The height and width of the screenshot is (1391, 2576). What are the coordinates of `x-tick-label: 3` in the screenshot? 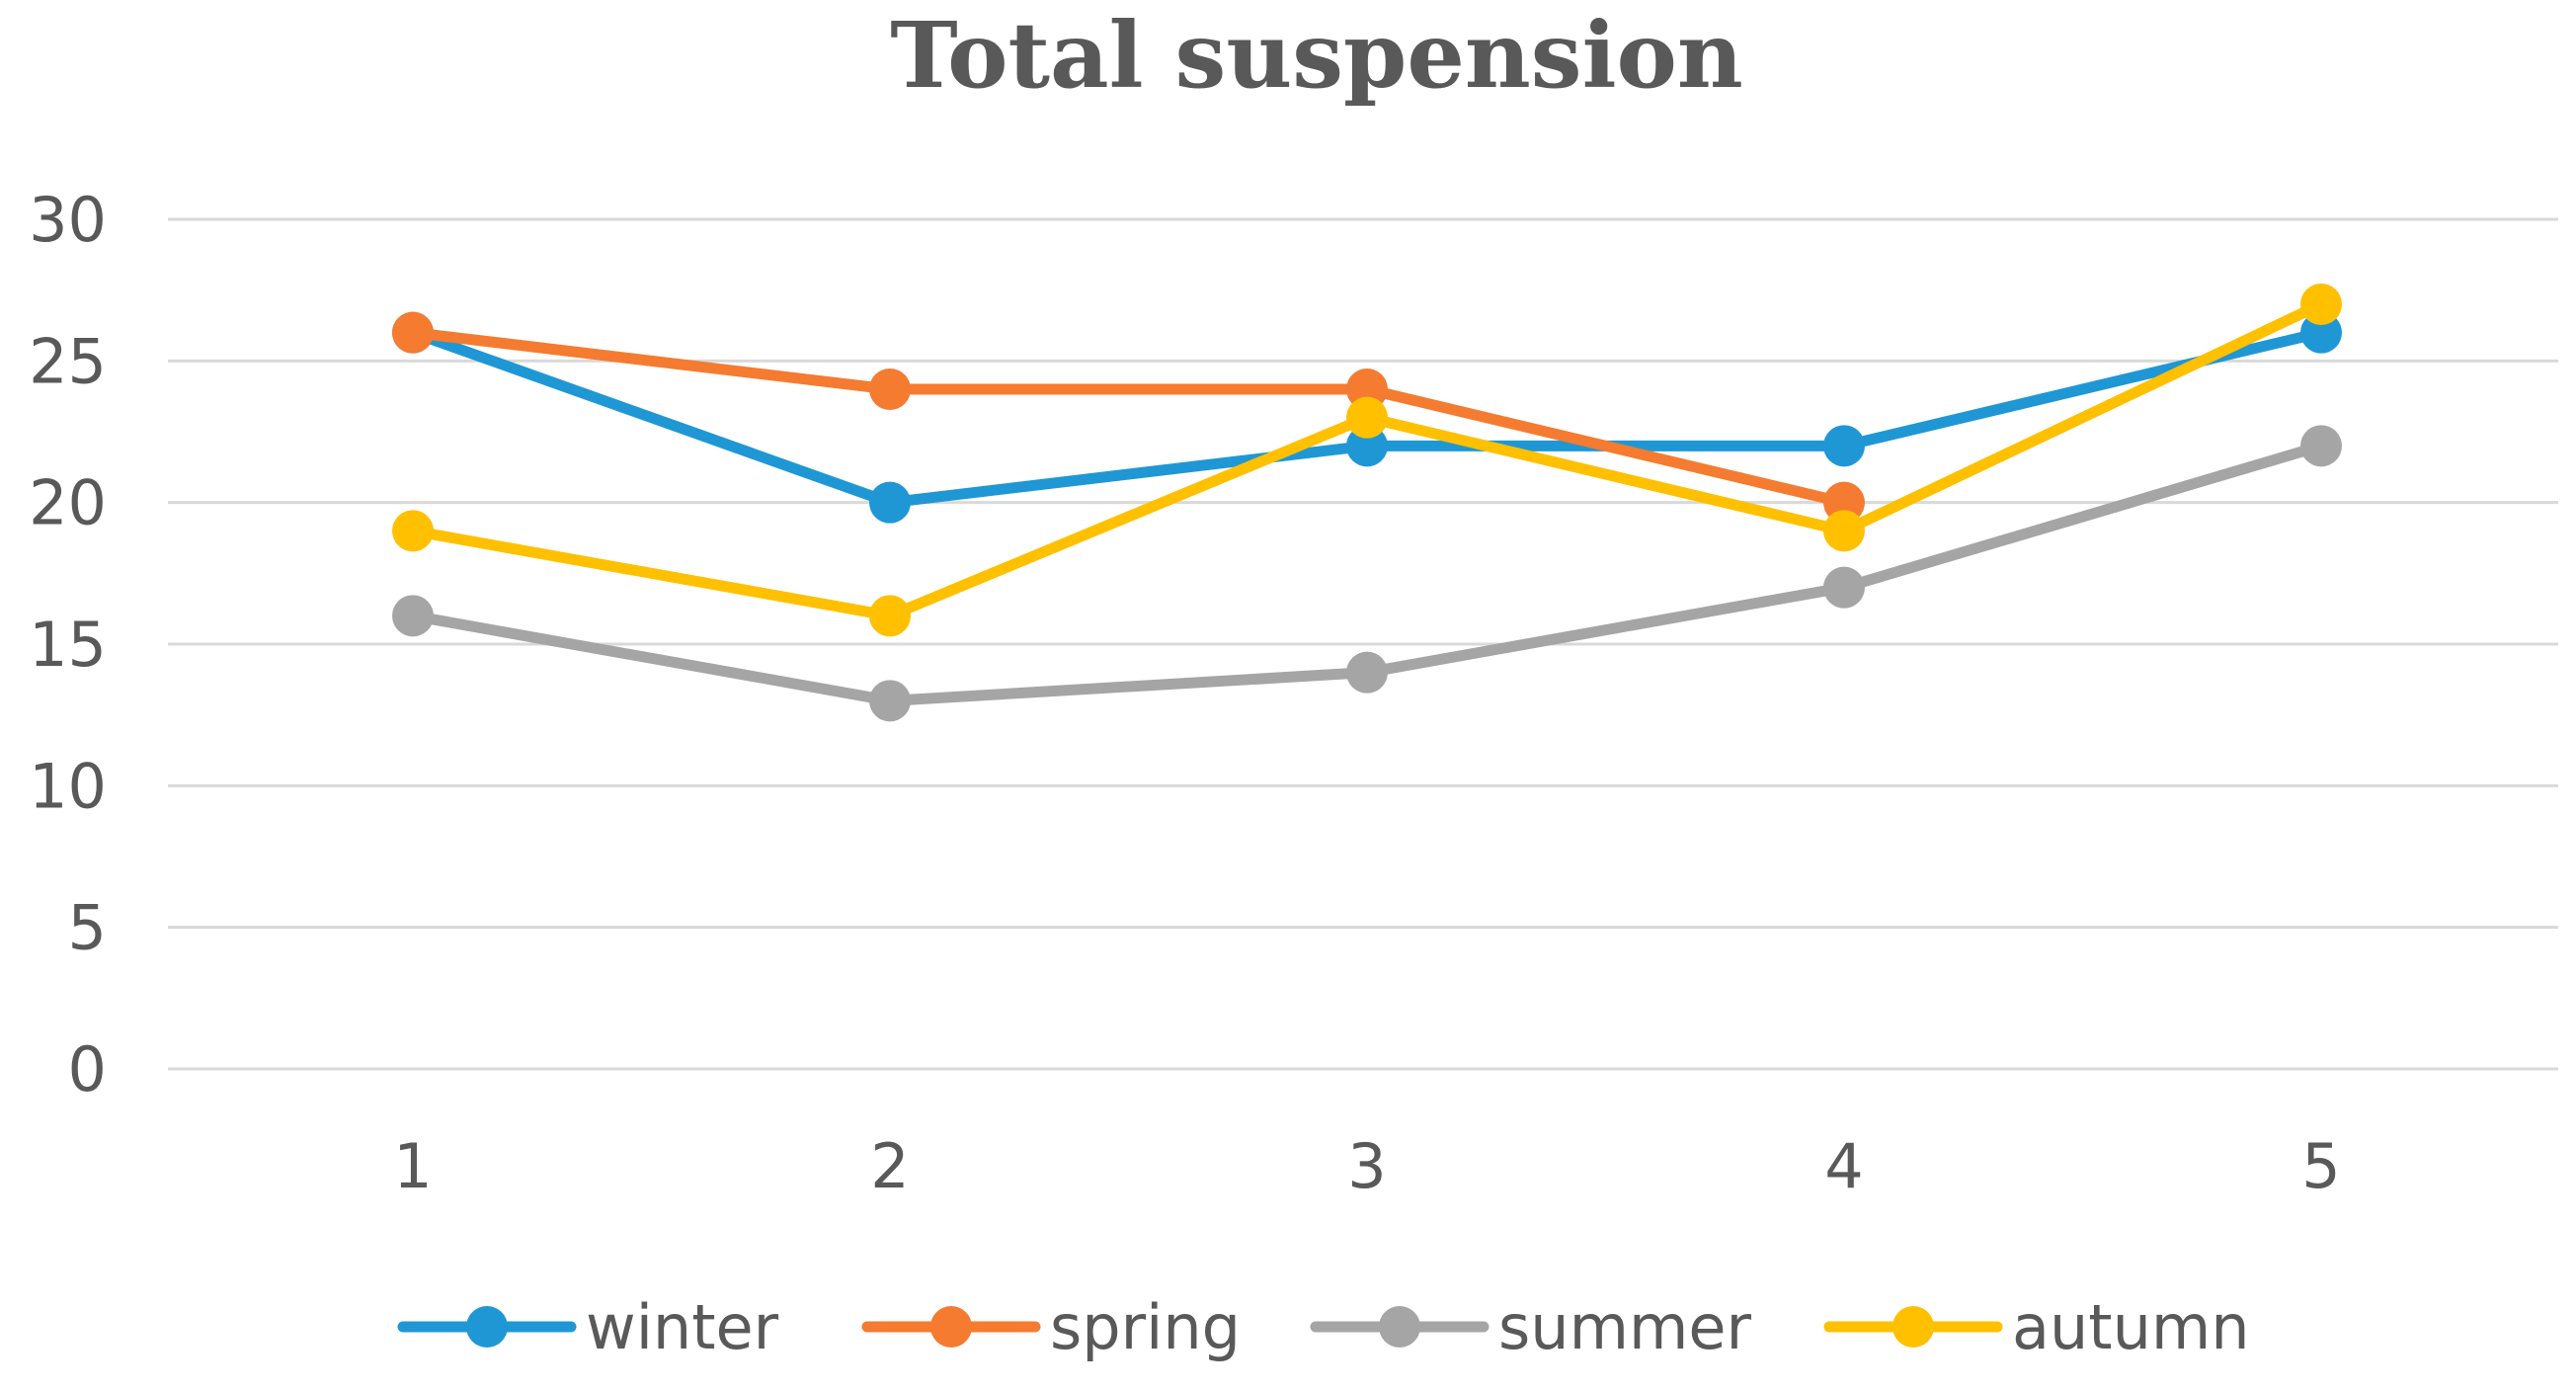 It's located at (1366, 1166).